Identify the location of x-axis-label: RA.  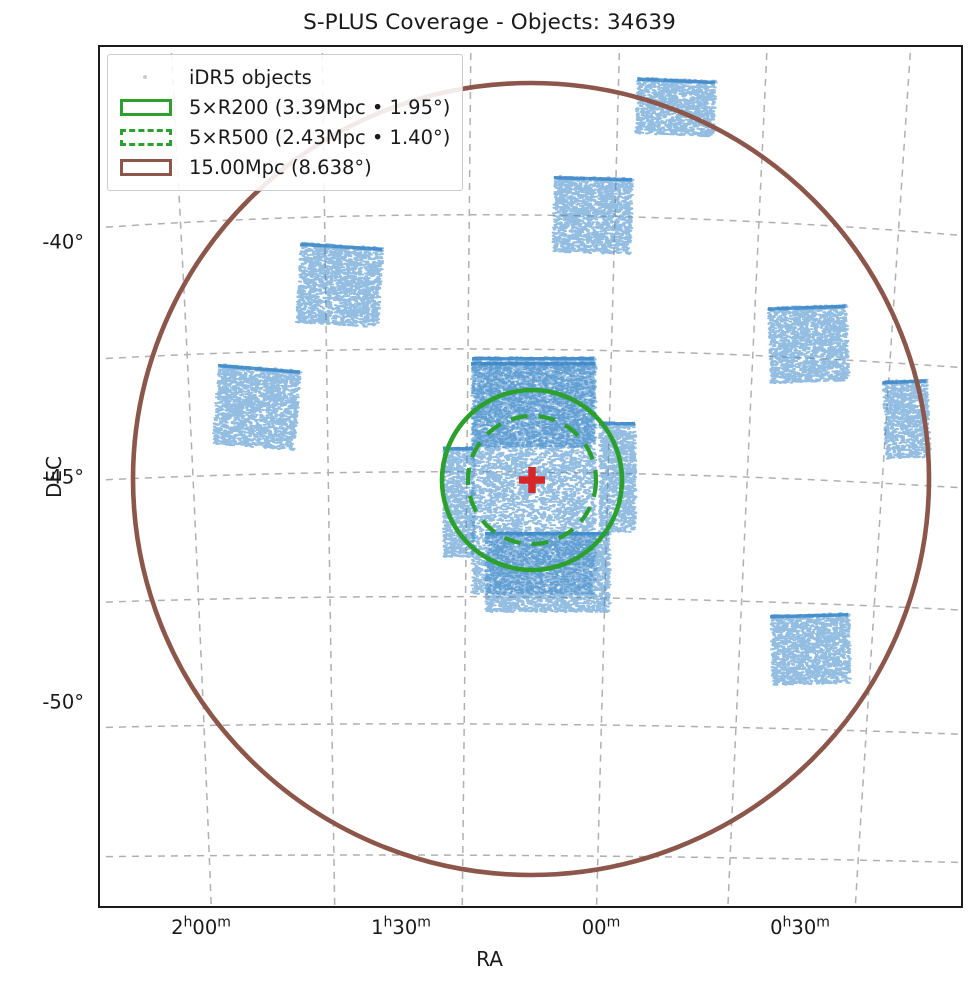
(489, 959).